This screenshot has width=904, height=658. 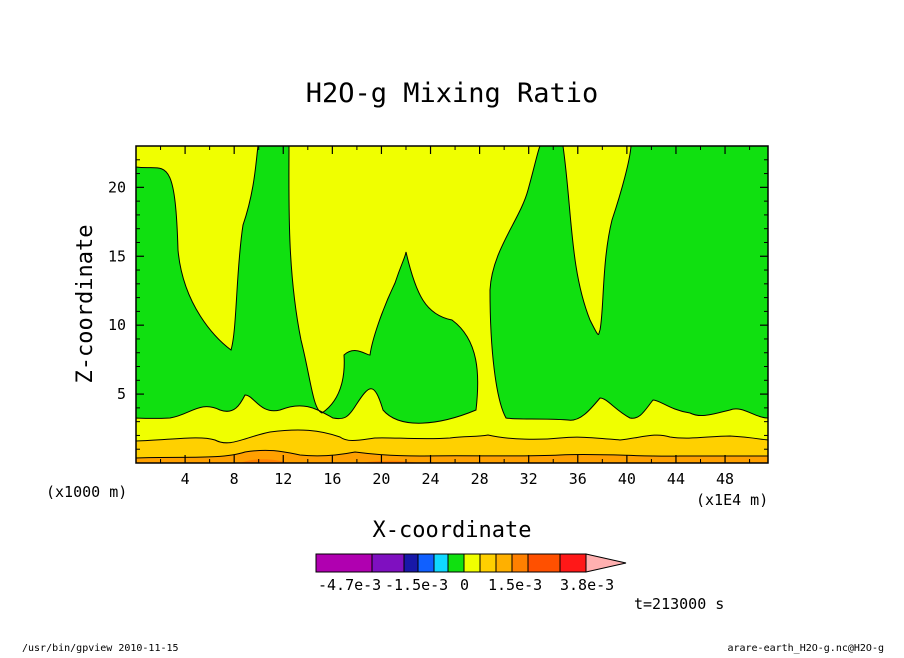 What do you see at coordinates (234, 479) in the screenshot?
I see `x-tick-label: 8` at bounding box center [234, 479].